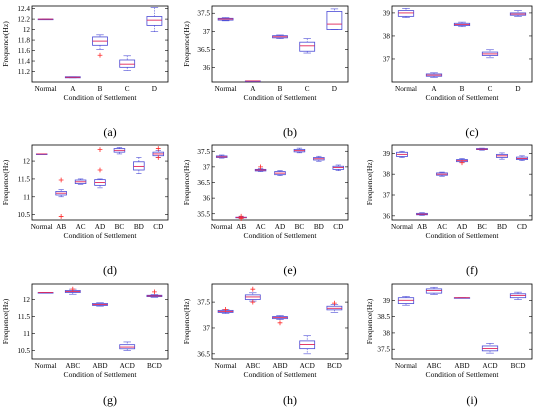 The width and height of the screenshot is (550, 411). Describe the element at coordinates (471, 132) in the screenshot. I see `panel-label: (c)` at that location.